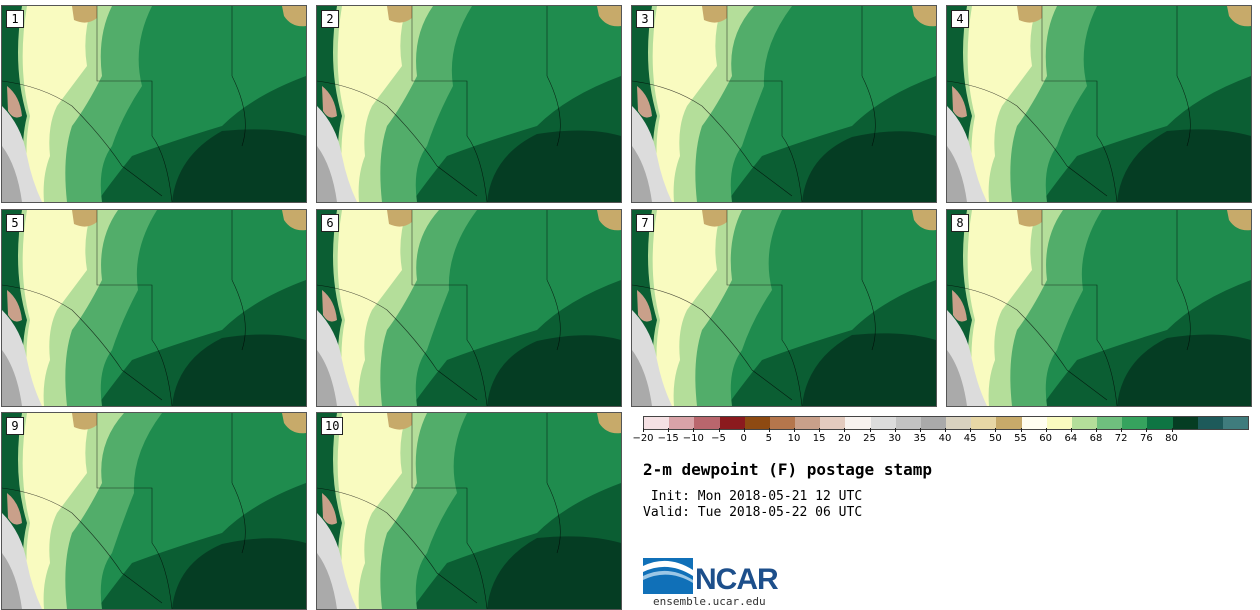 This screenshot has width=1260, height=610. I want to click on colorbar-tick-label: 60, so click(1046, 438).